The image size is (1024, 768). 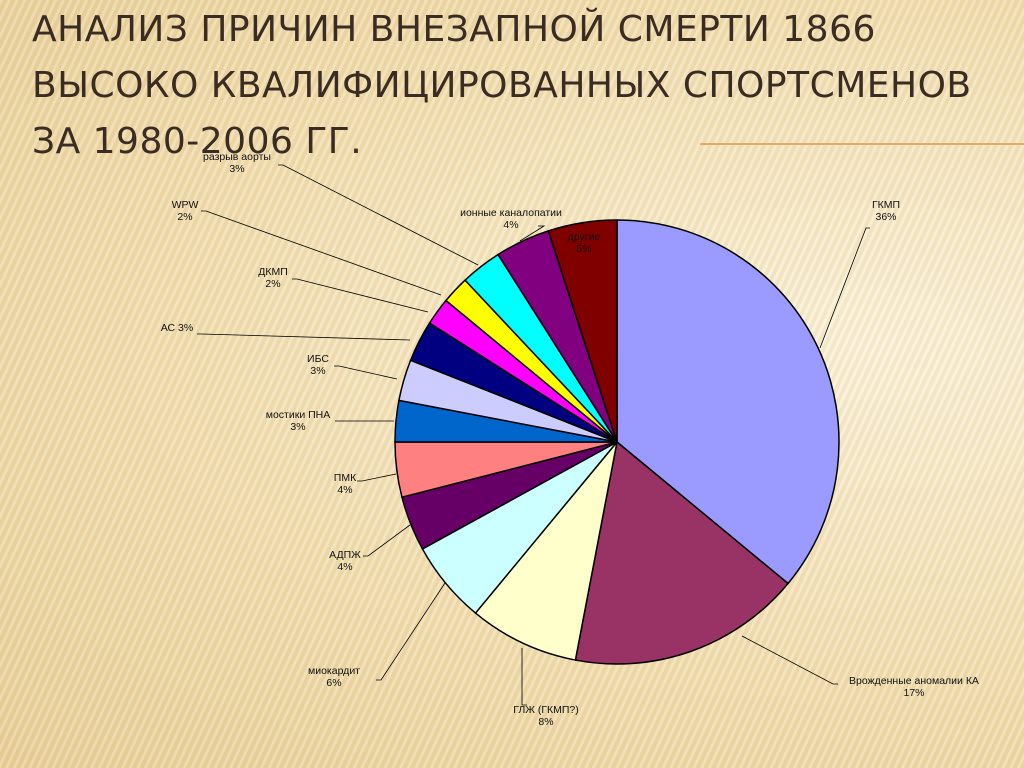 I want to click on slice-label-name: мостики ПНА, so click(x=298, y=415).